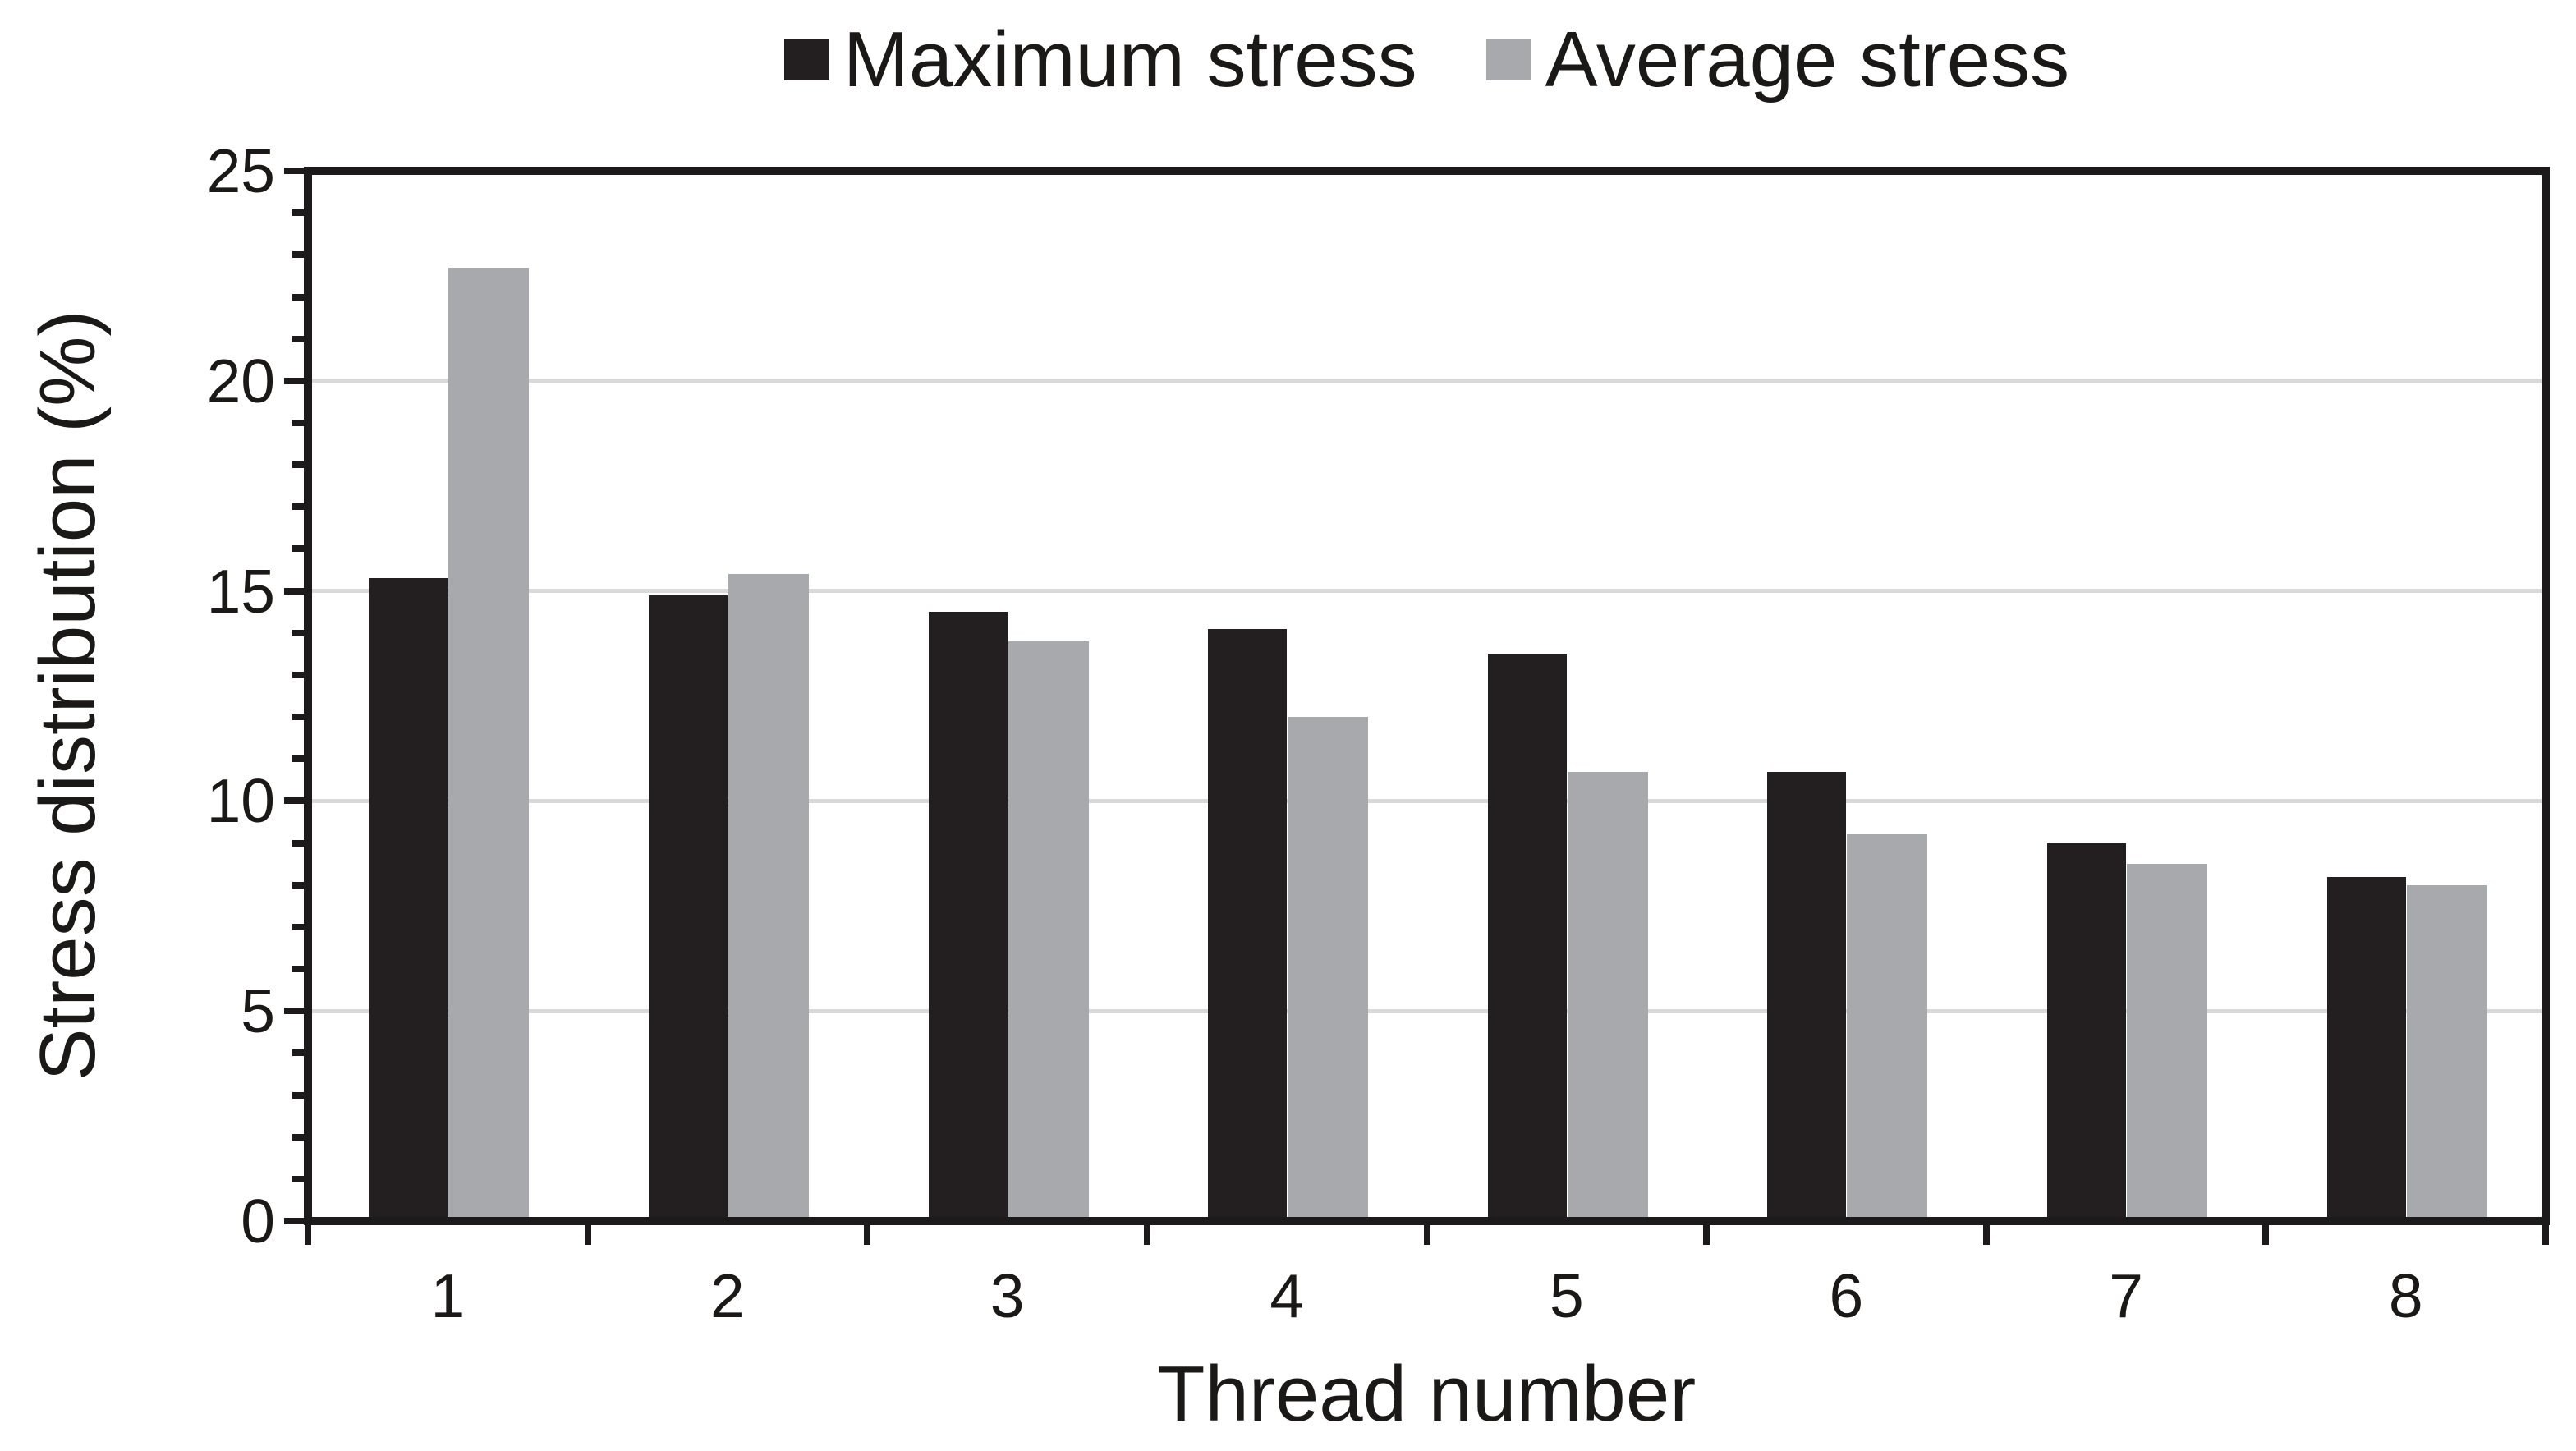 This screenshot has width=2576, height=1451. Describe the element at coordinates (240, 801) in the screenshot. I see `y-tick-label: 10` at that location.